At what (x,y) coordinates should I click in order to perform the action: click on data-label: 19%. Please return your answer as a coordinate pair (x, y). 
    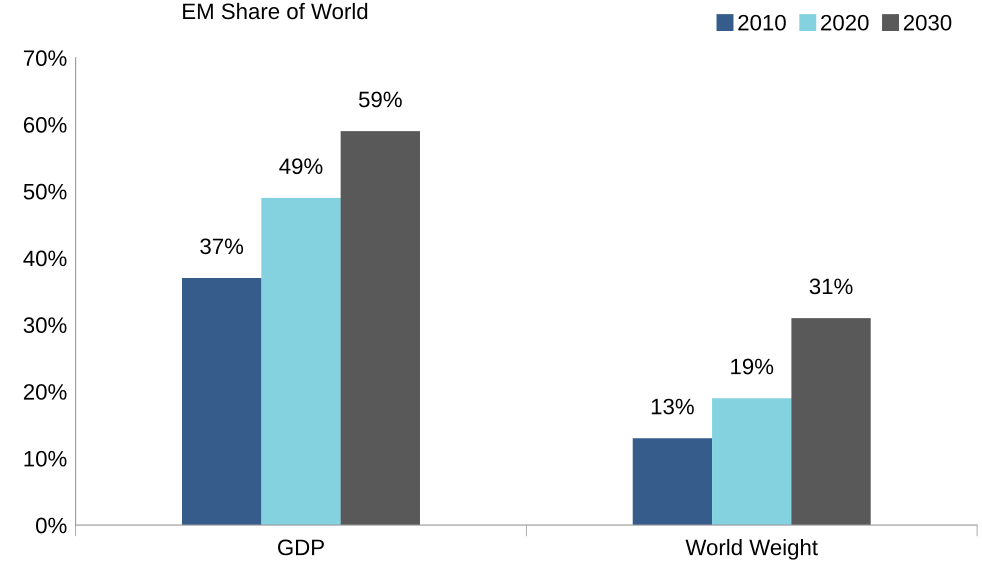
    Looking at the image, I should click on (752, 366).